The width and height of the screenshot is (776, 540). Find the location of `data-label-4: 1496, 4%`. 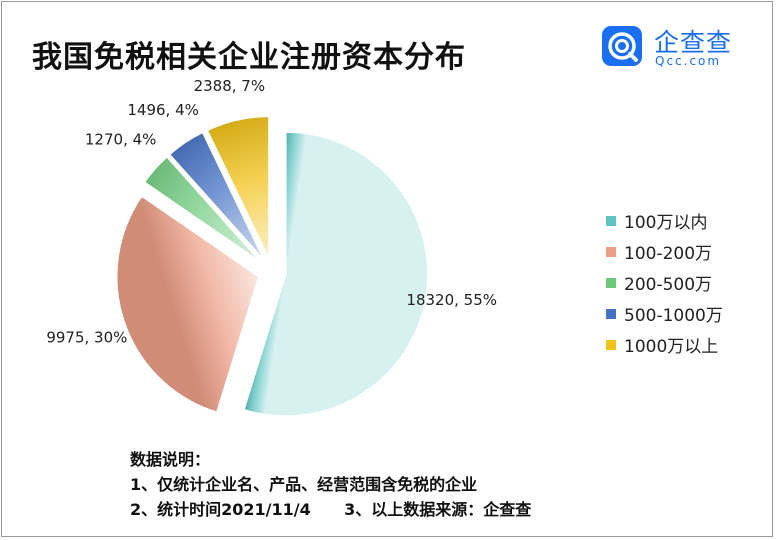

data-label-4: 1496, 4% is located at coordinates (163, 110).